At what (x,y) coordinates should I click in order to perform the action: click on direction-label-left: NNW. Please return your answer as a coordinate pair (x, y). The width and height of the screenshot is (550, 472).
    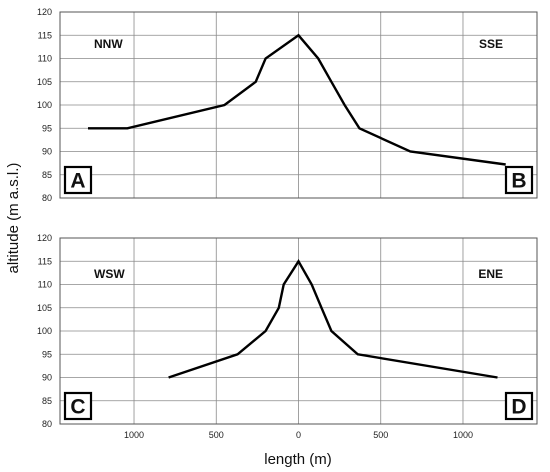
    Looking at the image, I should click on (108, 44).